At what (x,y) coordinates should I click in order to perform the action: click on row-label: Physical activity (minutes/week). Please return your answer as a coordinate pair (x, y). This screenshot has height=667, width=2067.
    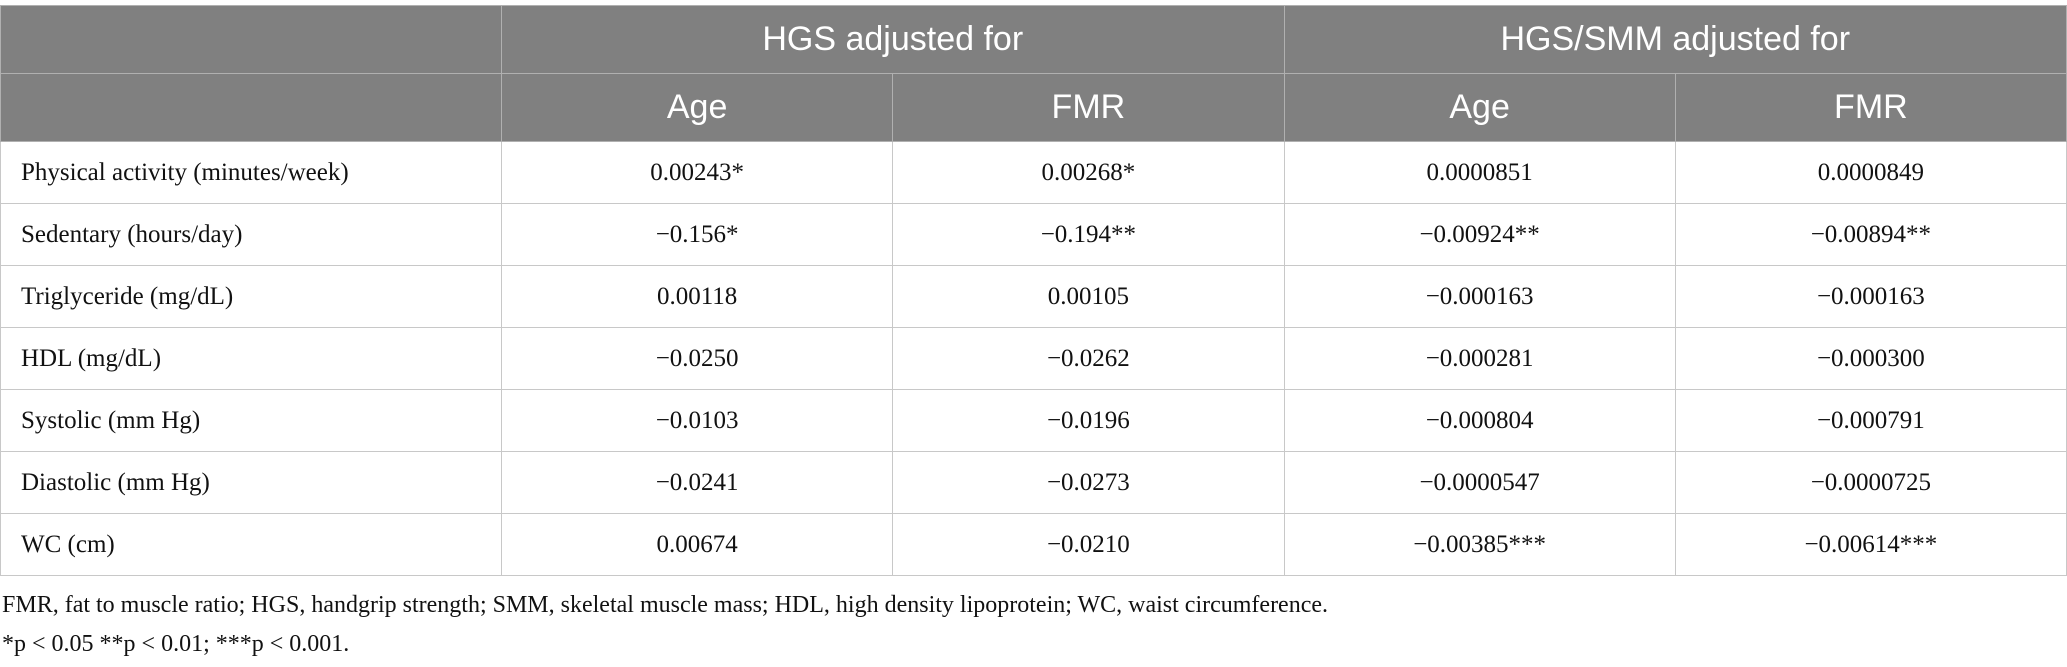
    Looking at the image, I should click on (251, 172).